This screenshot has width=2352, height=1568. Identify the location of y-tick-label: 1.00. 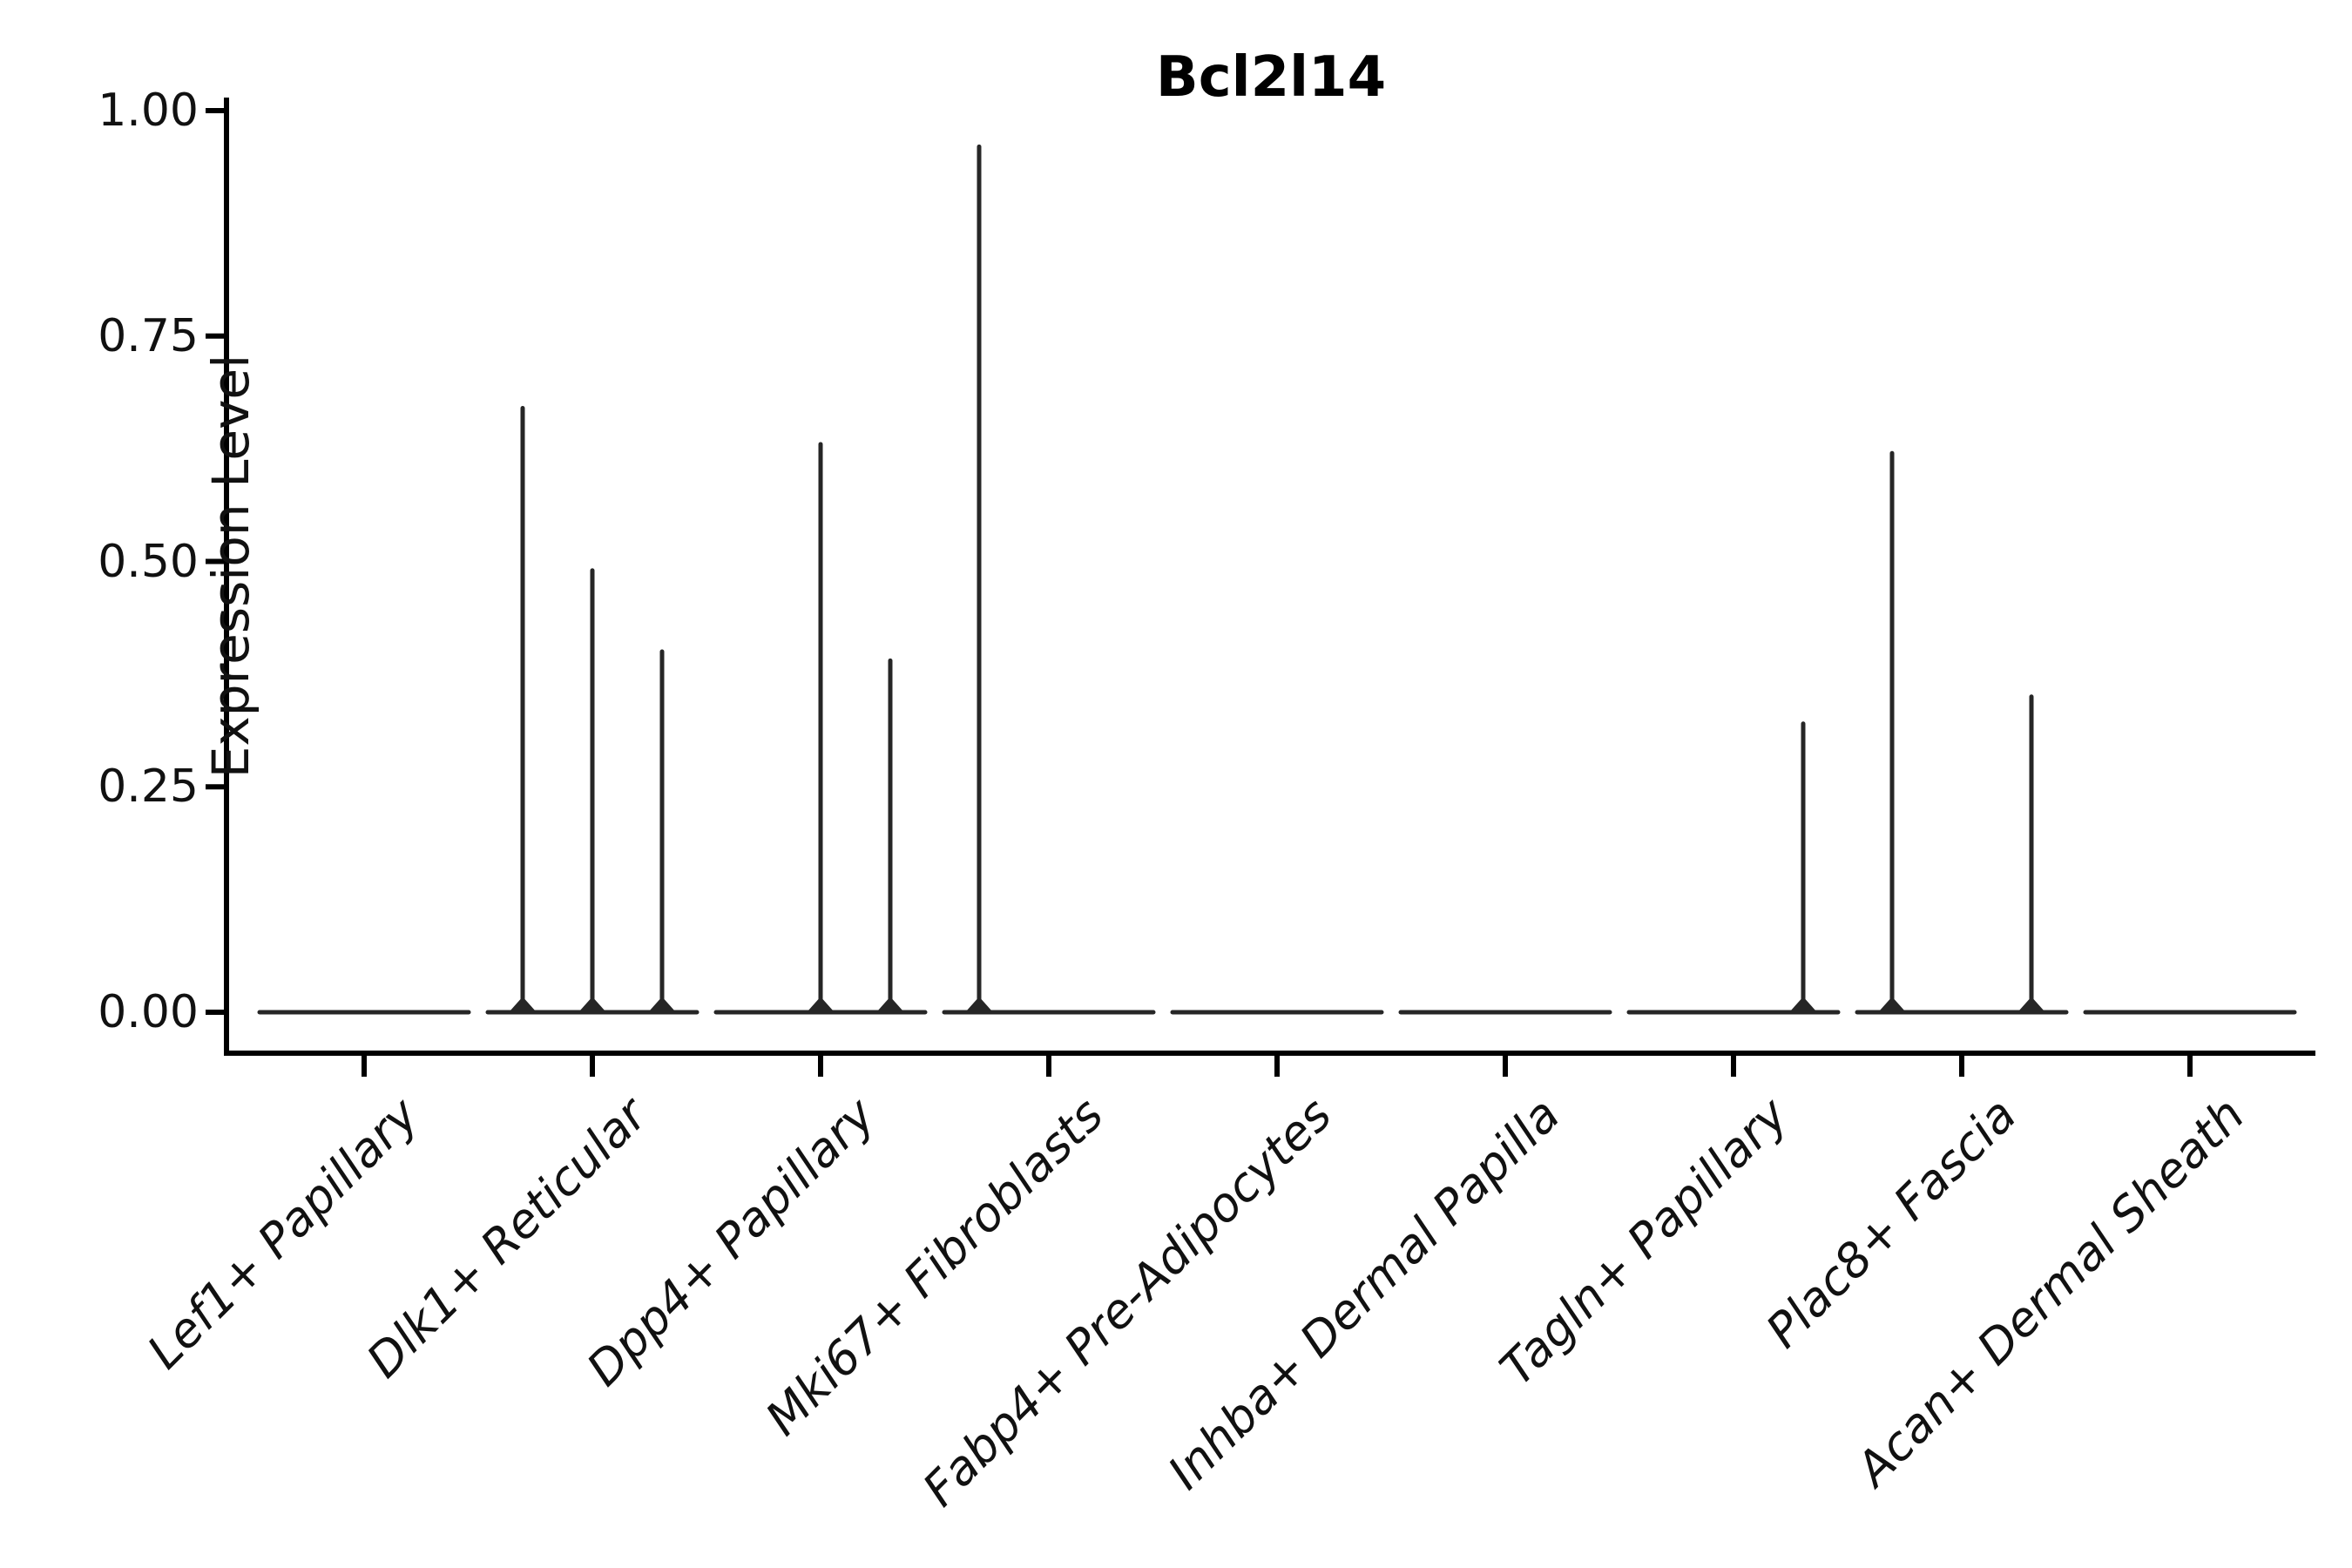
(148, 110).